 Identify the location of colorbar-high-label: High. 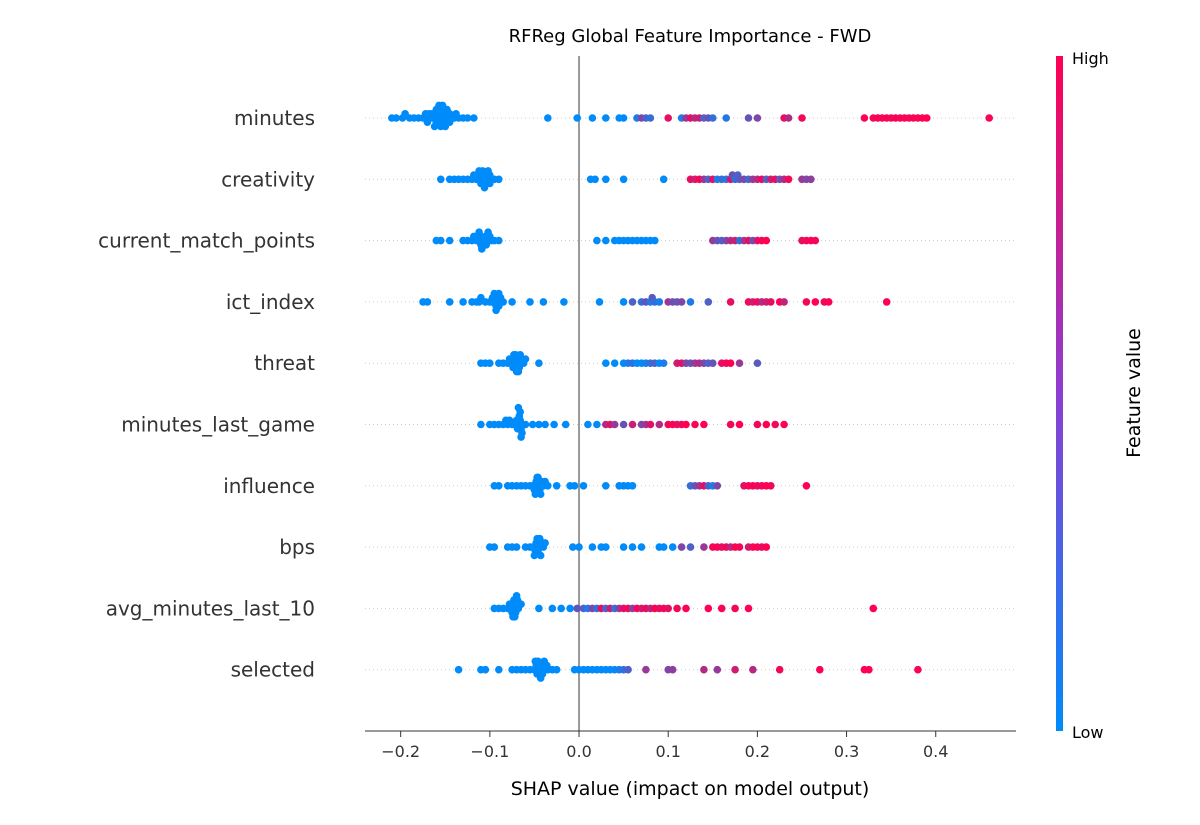
(1090, 58).